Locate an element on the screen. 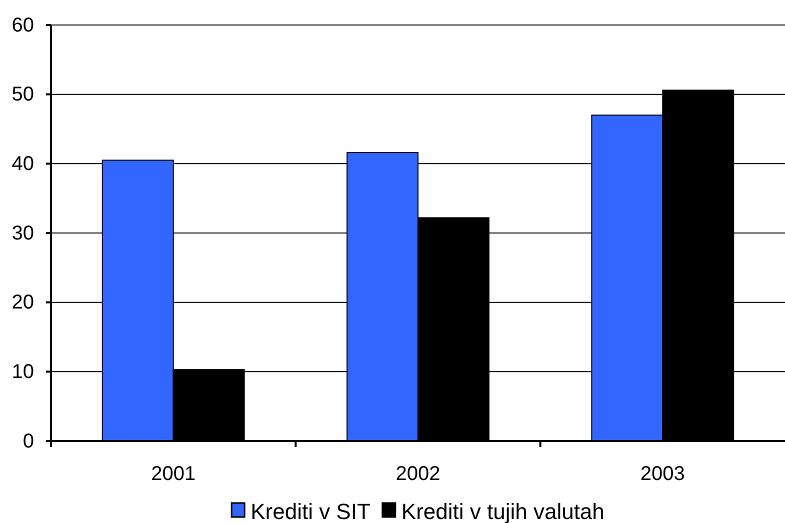  y-tick-label: 40 is located at coordinates (23, 164).